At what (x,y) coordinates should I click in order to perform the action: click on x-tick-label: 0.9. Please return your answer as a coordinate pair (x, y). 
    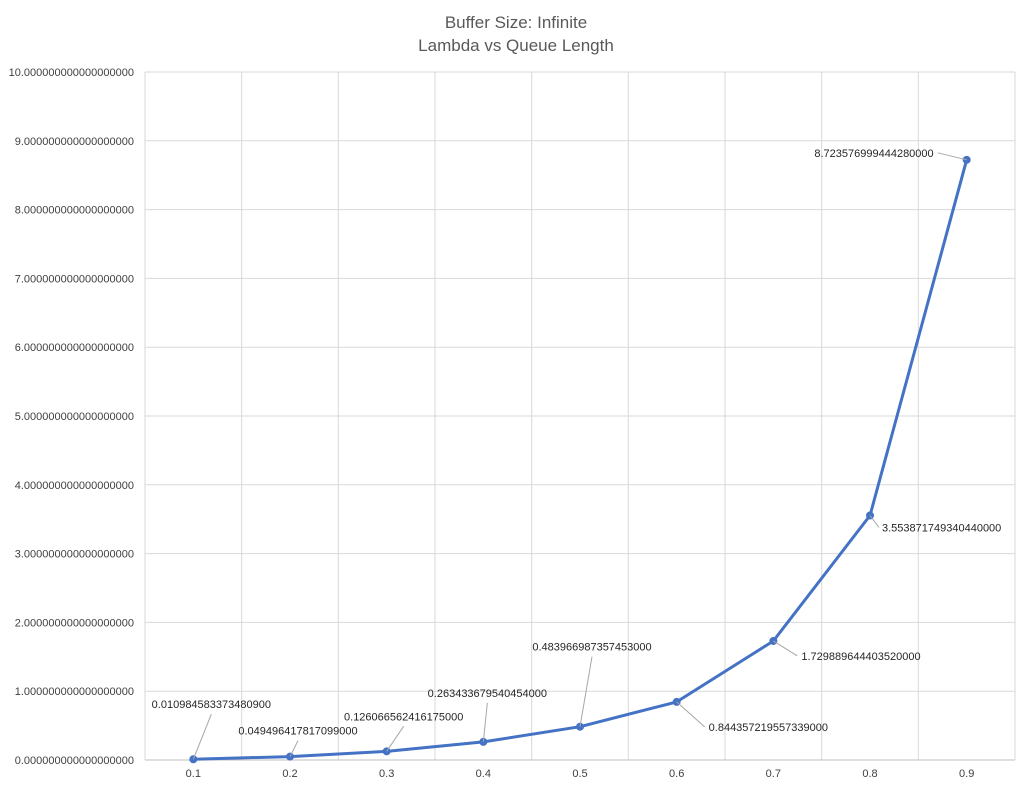
    Looking at the image, I should click on (966, 774).